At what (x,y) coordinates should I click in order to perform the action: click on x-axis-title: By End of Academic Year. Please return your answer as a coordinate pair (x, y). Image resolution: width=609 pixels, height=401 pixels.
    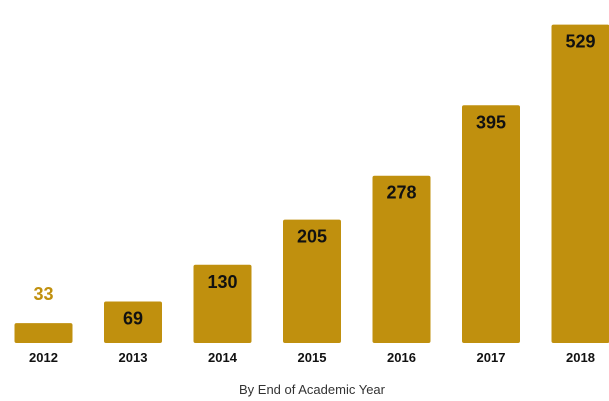
    Looking at the image, I should click on (312, 389).